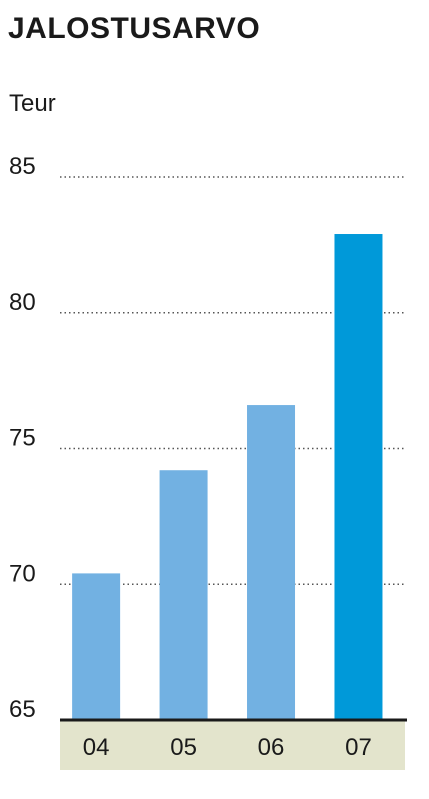 The width and height of the screenshot is (429, 799). I want to click on y-tick-labels: 65 70 75 80 85, so click(22, 438).